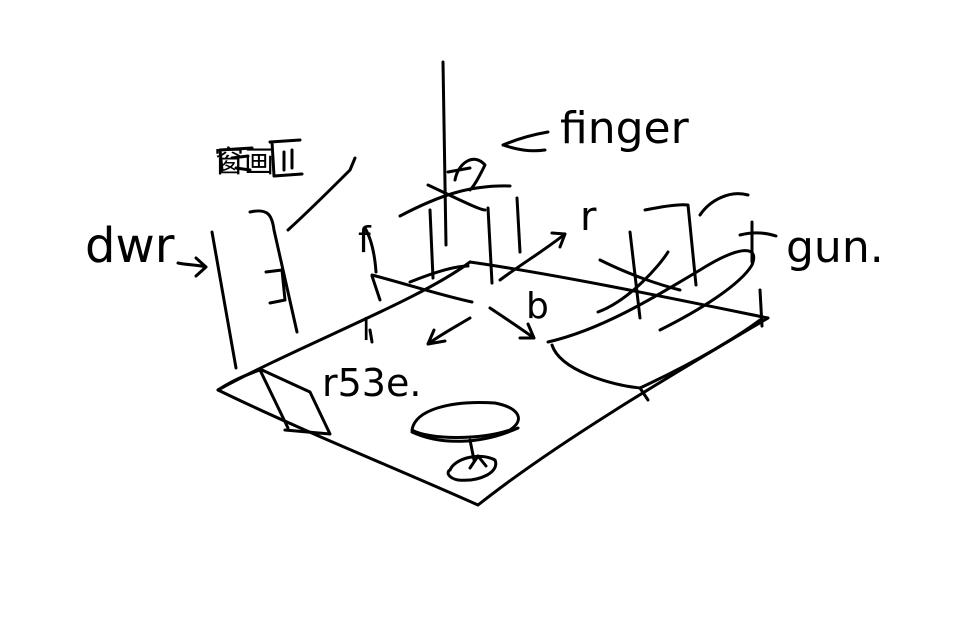  What do you see at coordinates (274, 402) in the screenshot?
I see `rug-object` at bounding box center [274, 402].